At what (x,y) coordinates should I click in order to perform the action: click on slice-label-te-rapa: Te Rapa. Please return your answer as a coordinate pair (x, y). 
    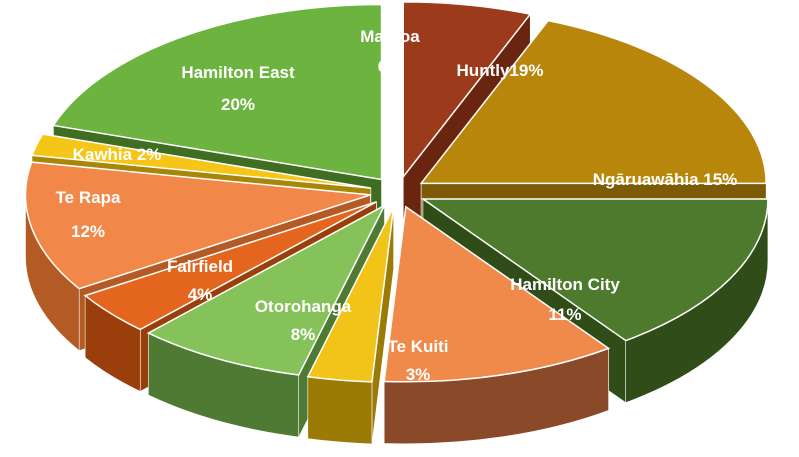
    Looking at the image, I should click on (88, 197).